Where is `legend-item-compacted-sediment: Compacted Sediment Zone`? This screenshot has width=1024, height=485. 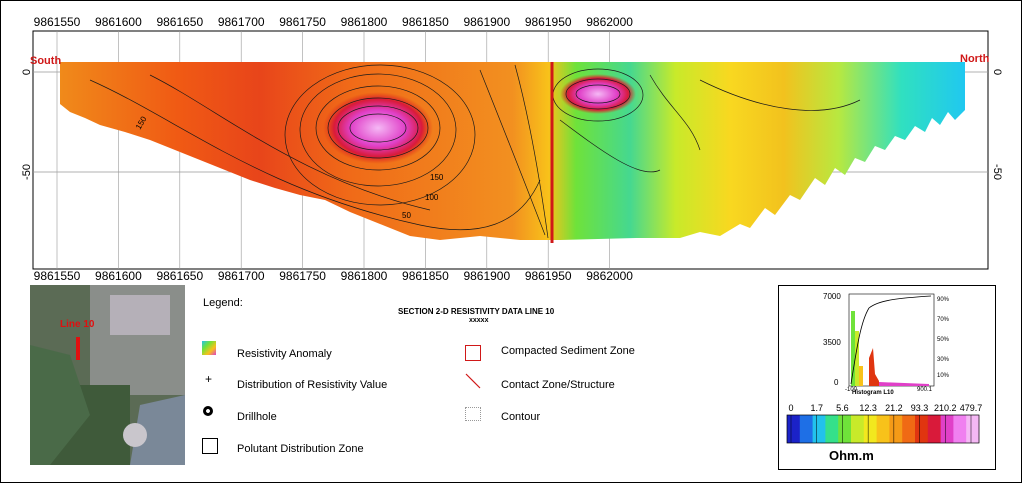 legend-item-compacted-sediment: Compacted Sediment Zone is located at coordinates (568, 351).